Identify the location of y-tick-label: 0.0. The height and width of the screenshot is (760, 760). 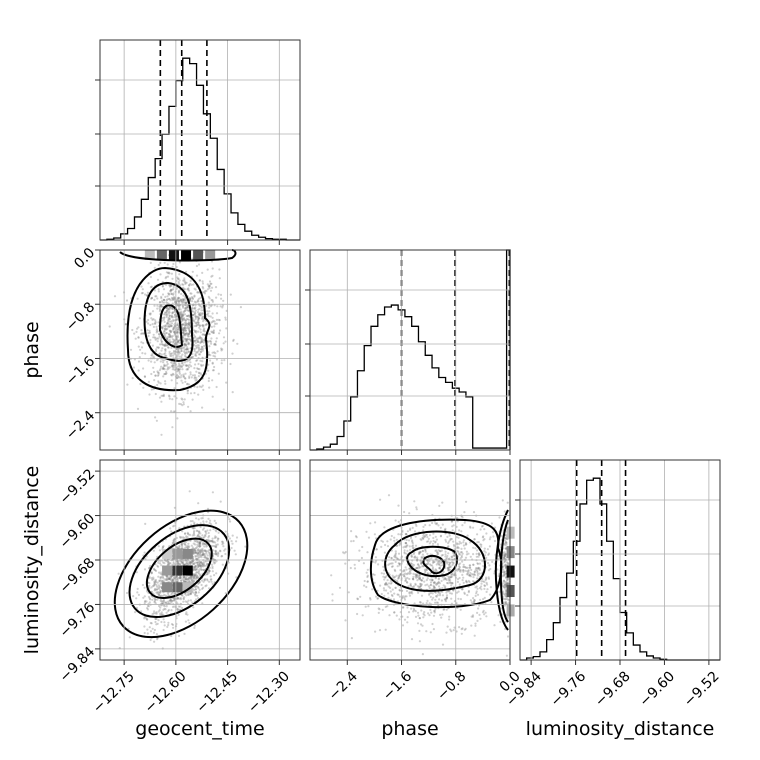
(84, 258).